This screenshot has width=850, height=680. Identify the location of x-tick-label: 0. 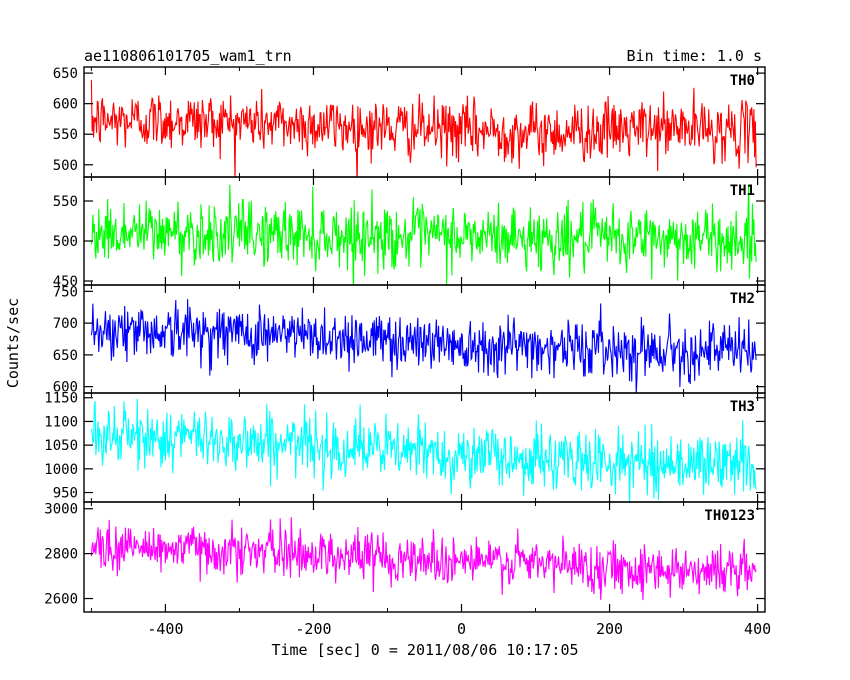
(461, 629).